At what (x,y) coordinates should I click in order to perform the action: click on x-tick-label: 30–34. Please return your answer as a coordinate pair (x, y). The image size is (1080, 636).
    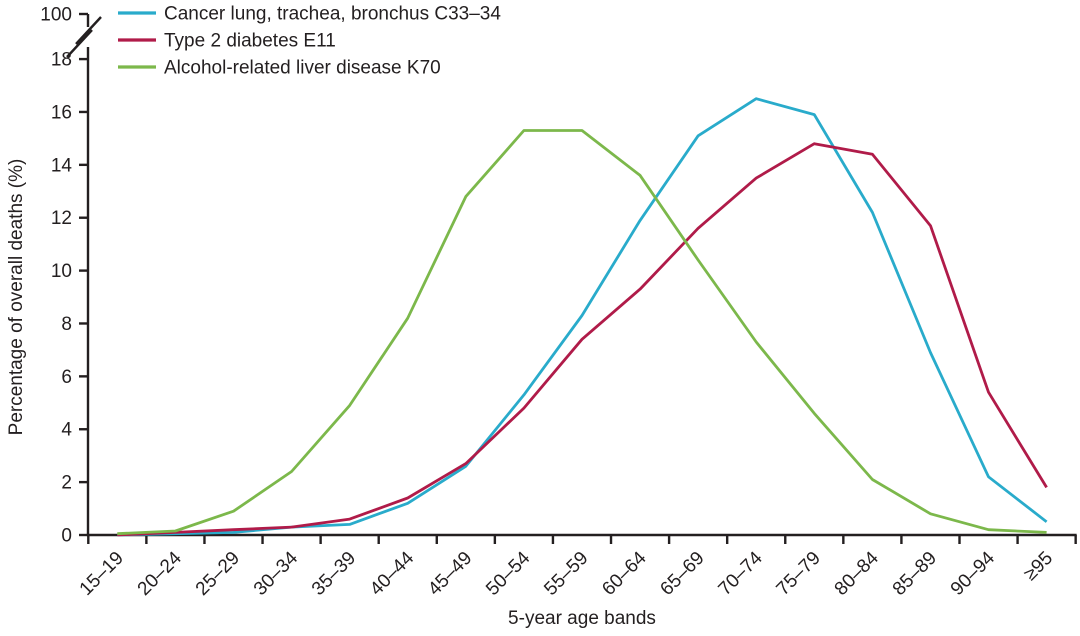
    Looking at the image, I should click on (276, 573).